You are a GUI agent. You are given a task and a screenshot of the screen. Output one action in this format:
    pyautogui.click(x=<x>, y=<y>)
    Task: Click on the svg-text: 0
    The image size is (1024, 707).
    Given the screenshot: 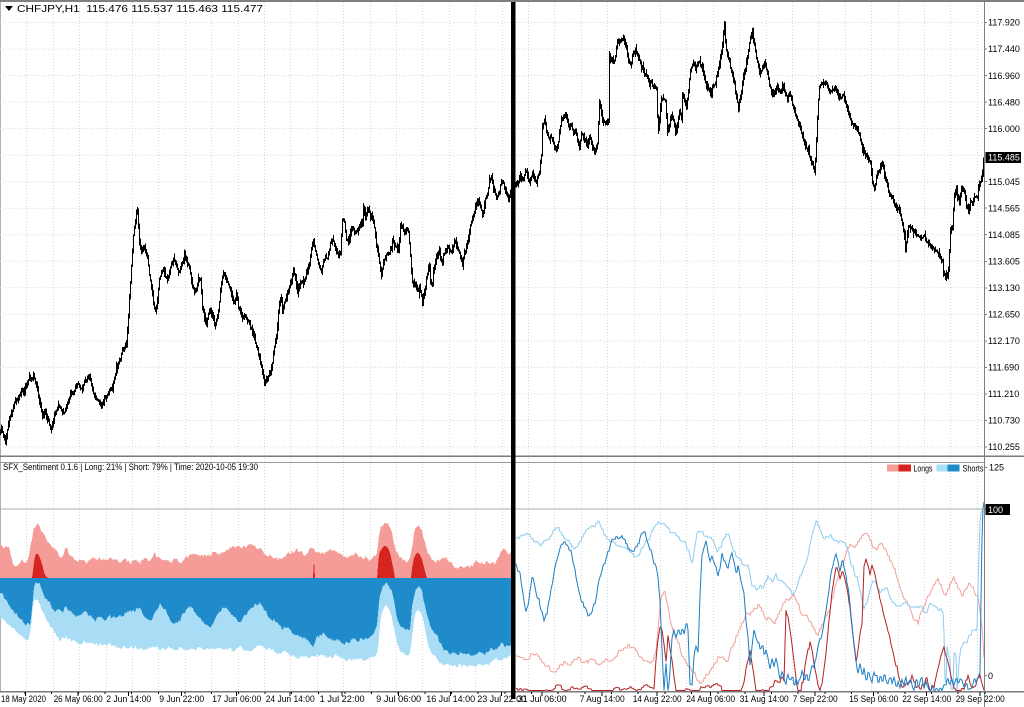 What is the action you would take?
    pyautogui.click(x=990, y=676)
    